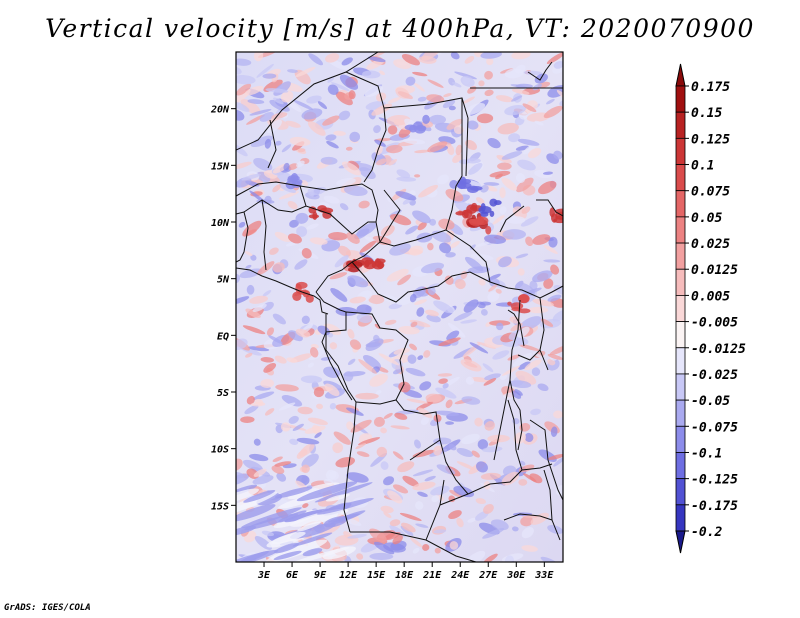 This screenshot has width=800, height=618. I want to click on lon-tick-label: 9E, so click(320, 575).